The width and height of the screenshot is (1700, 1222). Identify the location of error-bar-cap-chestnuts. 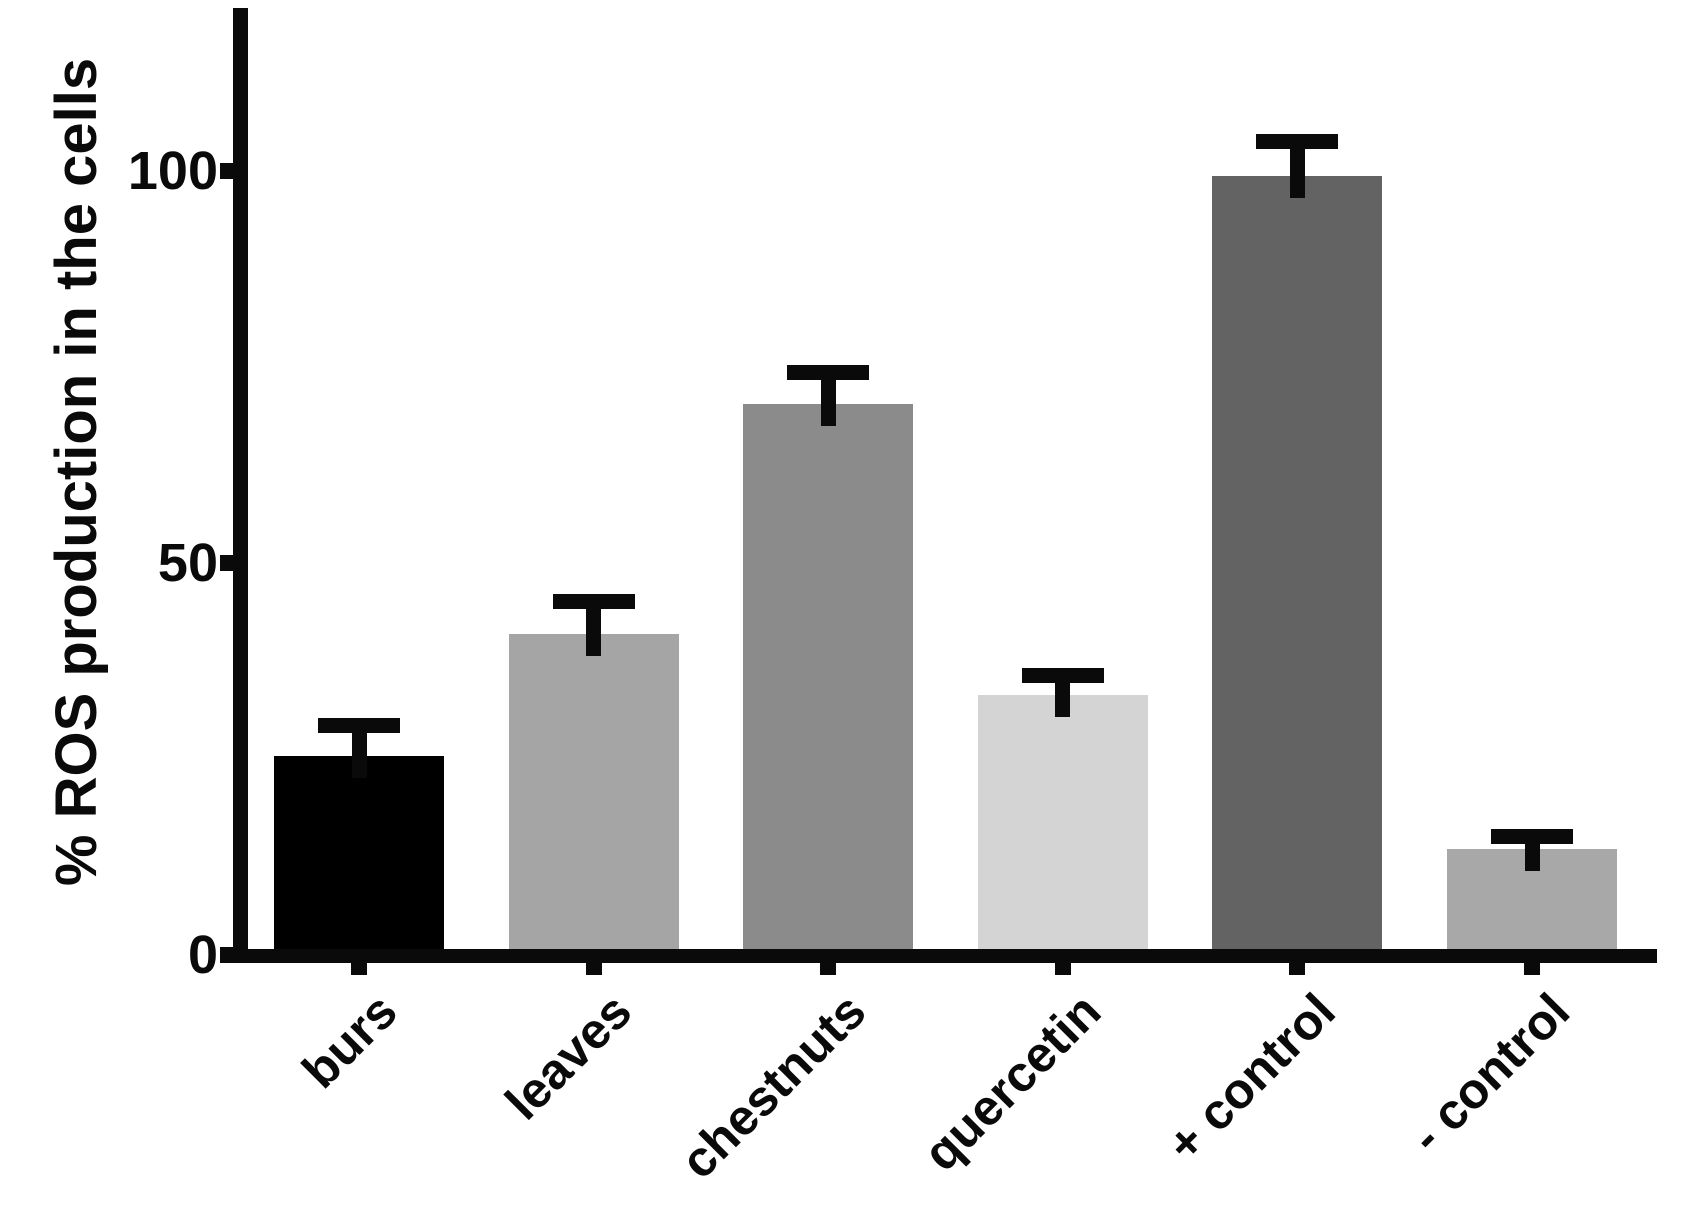
(828, 373).